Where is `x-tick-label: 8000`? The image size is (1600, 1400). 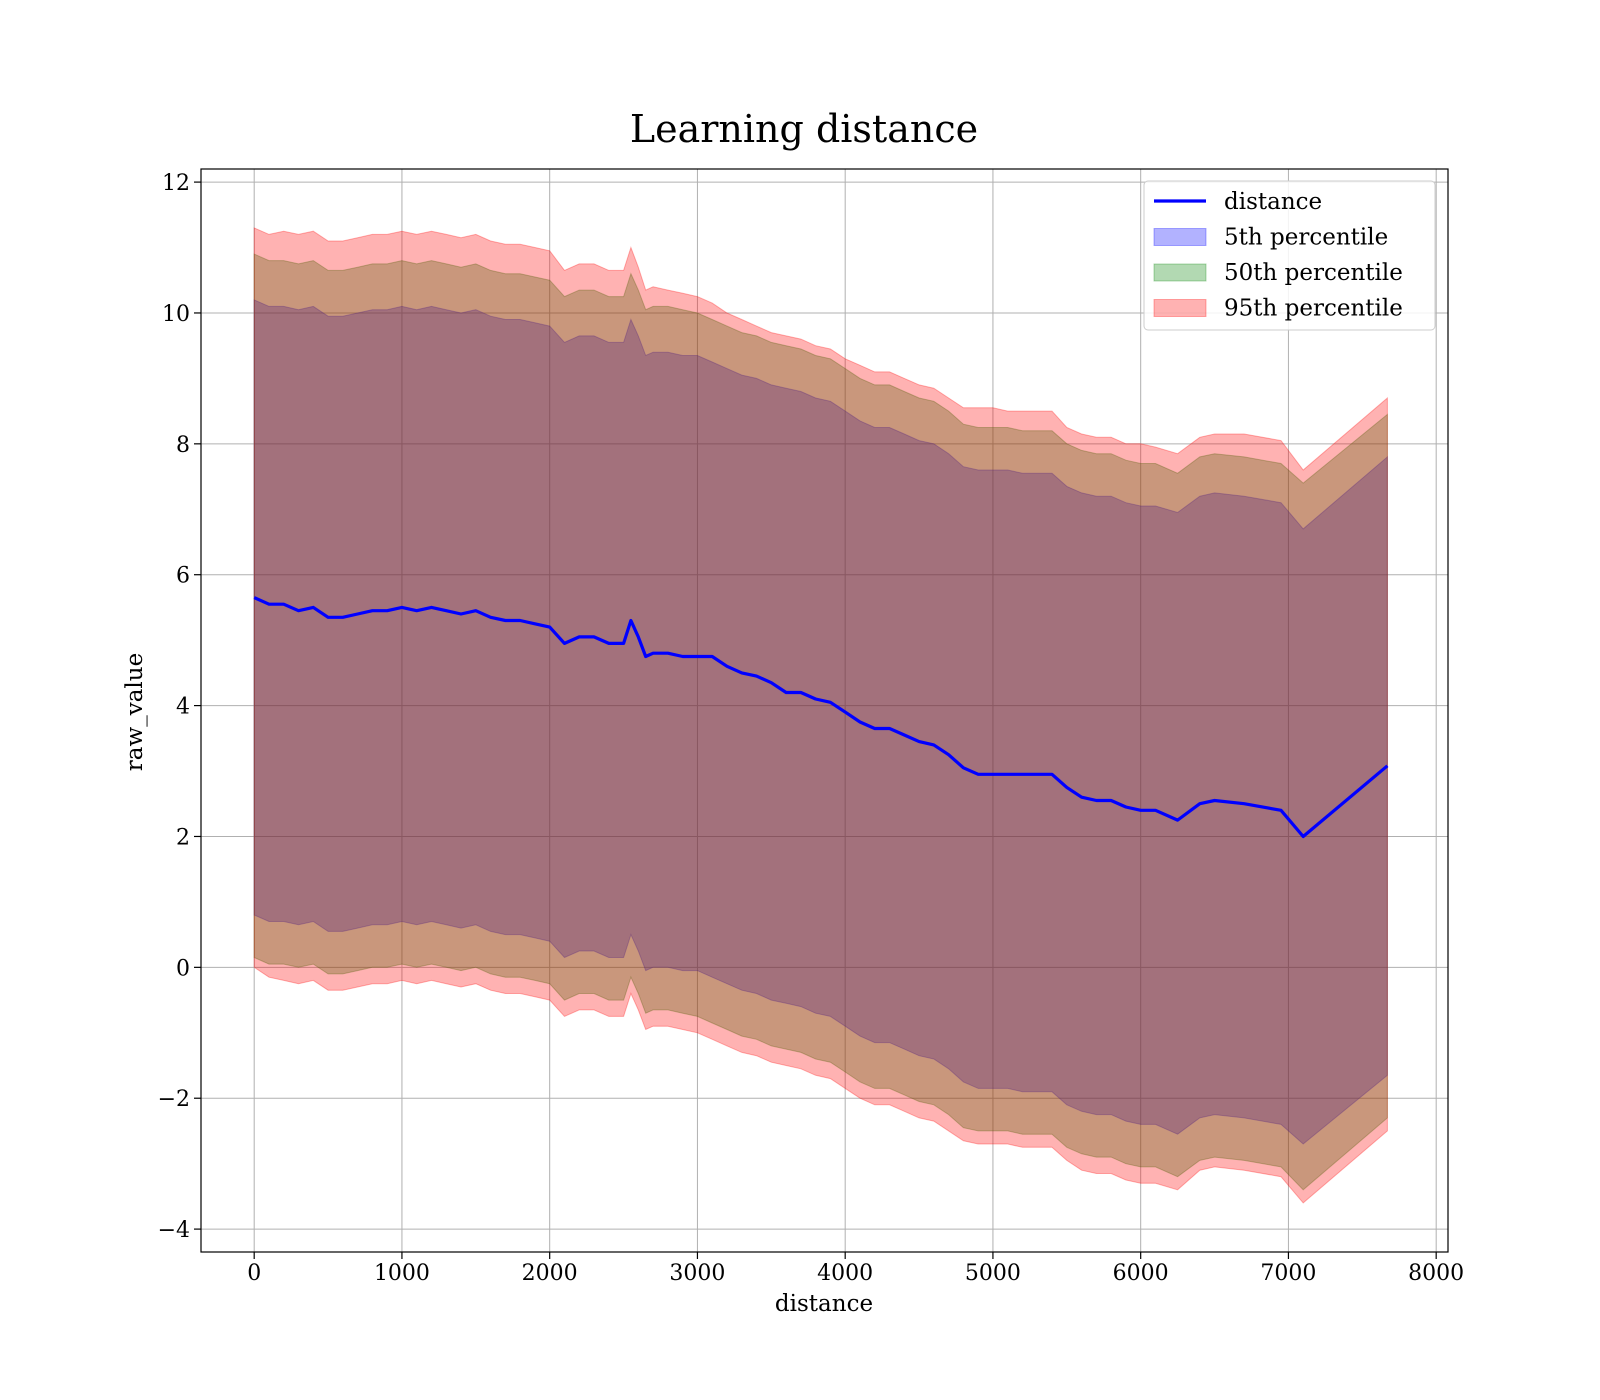
x-tick-label: 8000 is located at coordinates (1436, 1273).